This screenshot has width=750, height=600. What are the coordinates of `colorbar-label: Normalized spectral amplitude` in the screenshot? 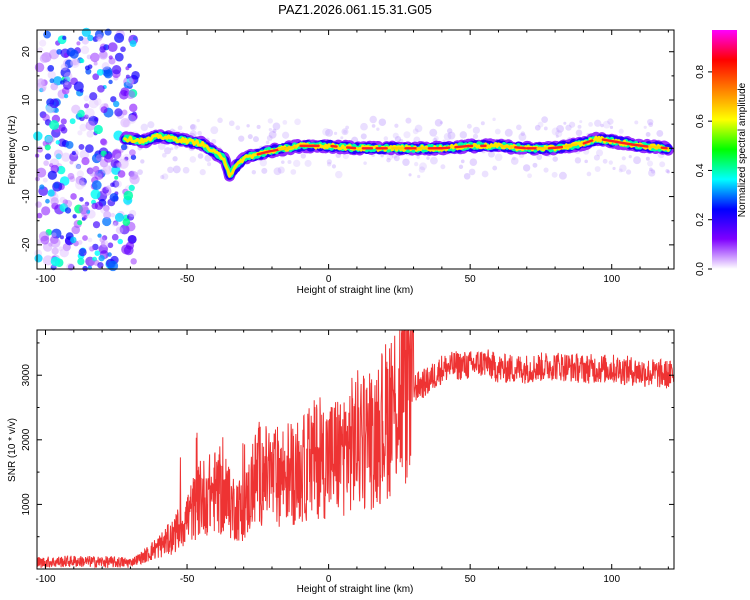 It's located at (742, 149).